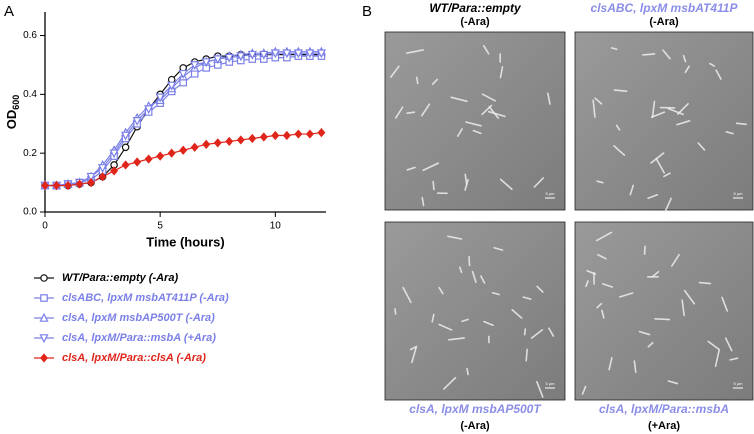 The image size is (754, 434). What do you see at coordinates (475, 8) in the screenshot?
I see `image-caption: WT/Para::empty` at bounding box center [475, 8].